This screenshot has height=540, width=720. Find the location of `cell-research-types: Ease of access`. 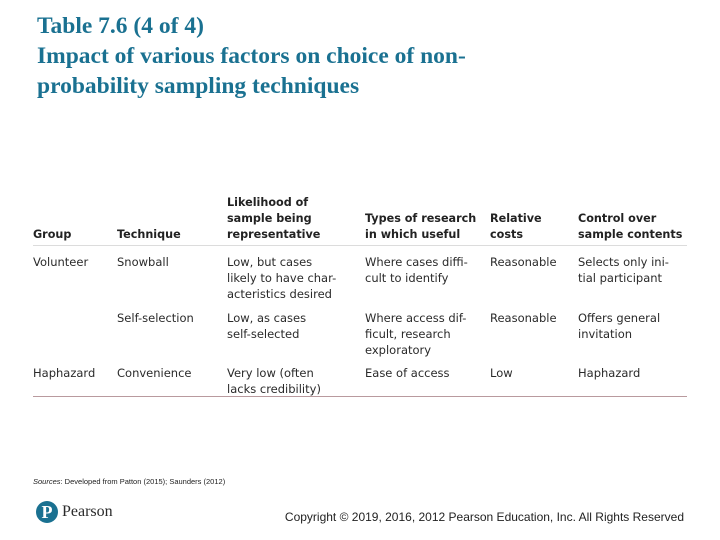

cell-research-types: Ease of access is located at coordinates (407, 373).